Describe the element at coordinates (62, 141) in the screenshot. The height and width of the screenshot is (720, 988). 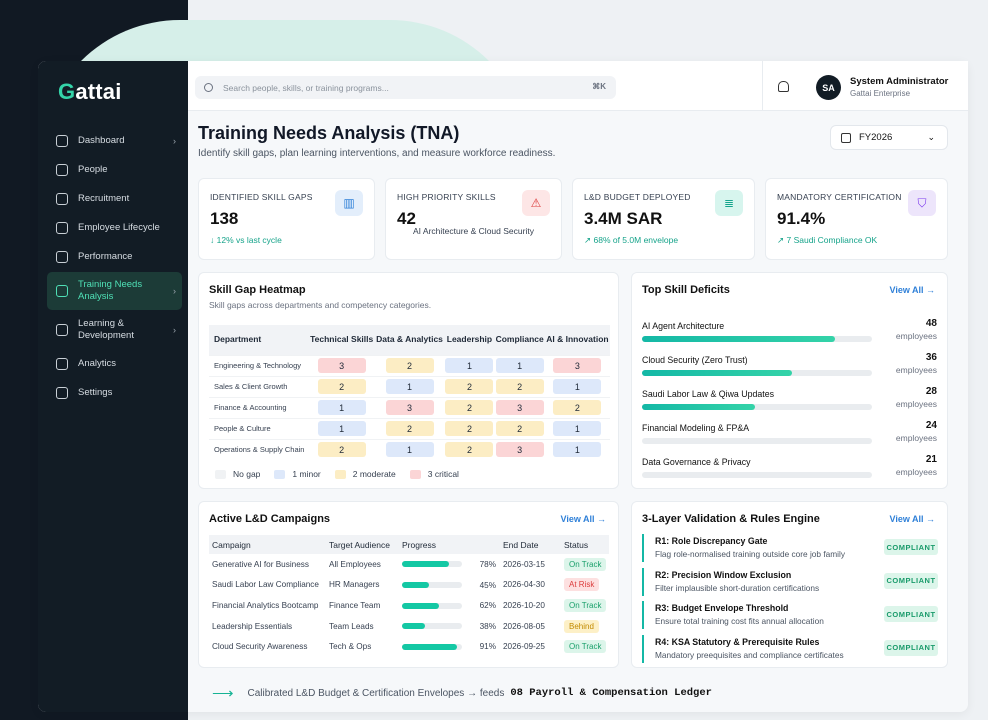
I see `dashboard-icon` at that location.